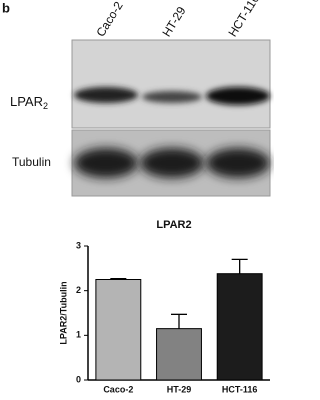 This screenshot has width=320, height=400. I want to click on x-tick-label: HT-29, so click(179, 389).